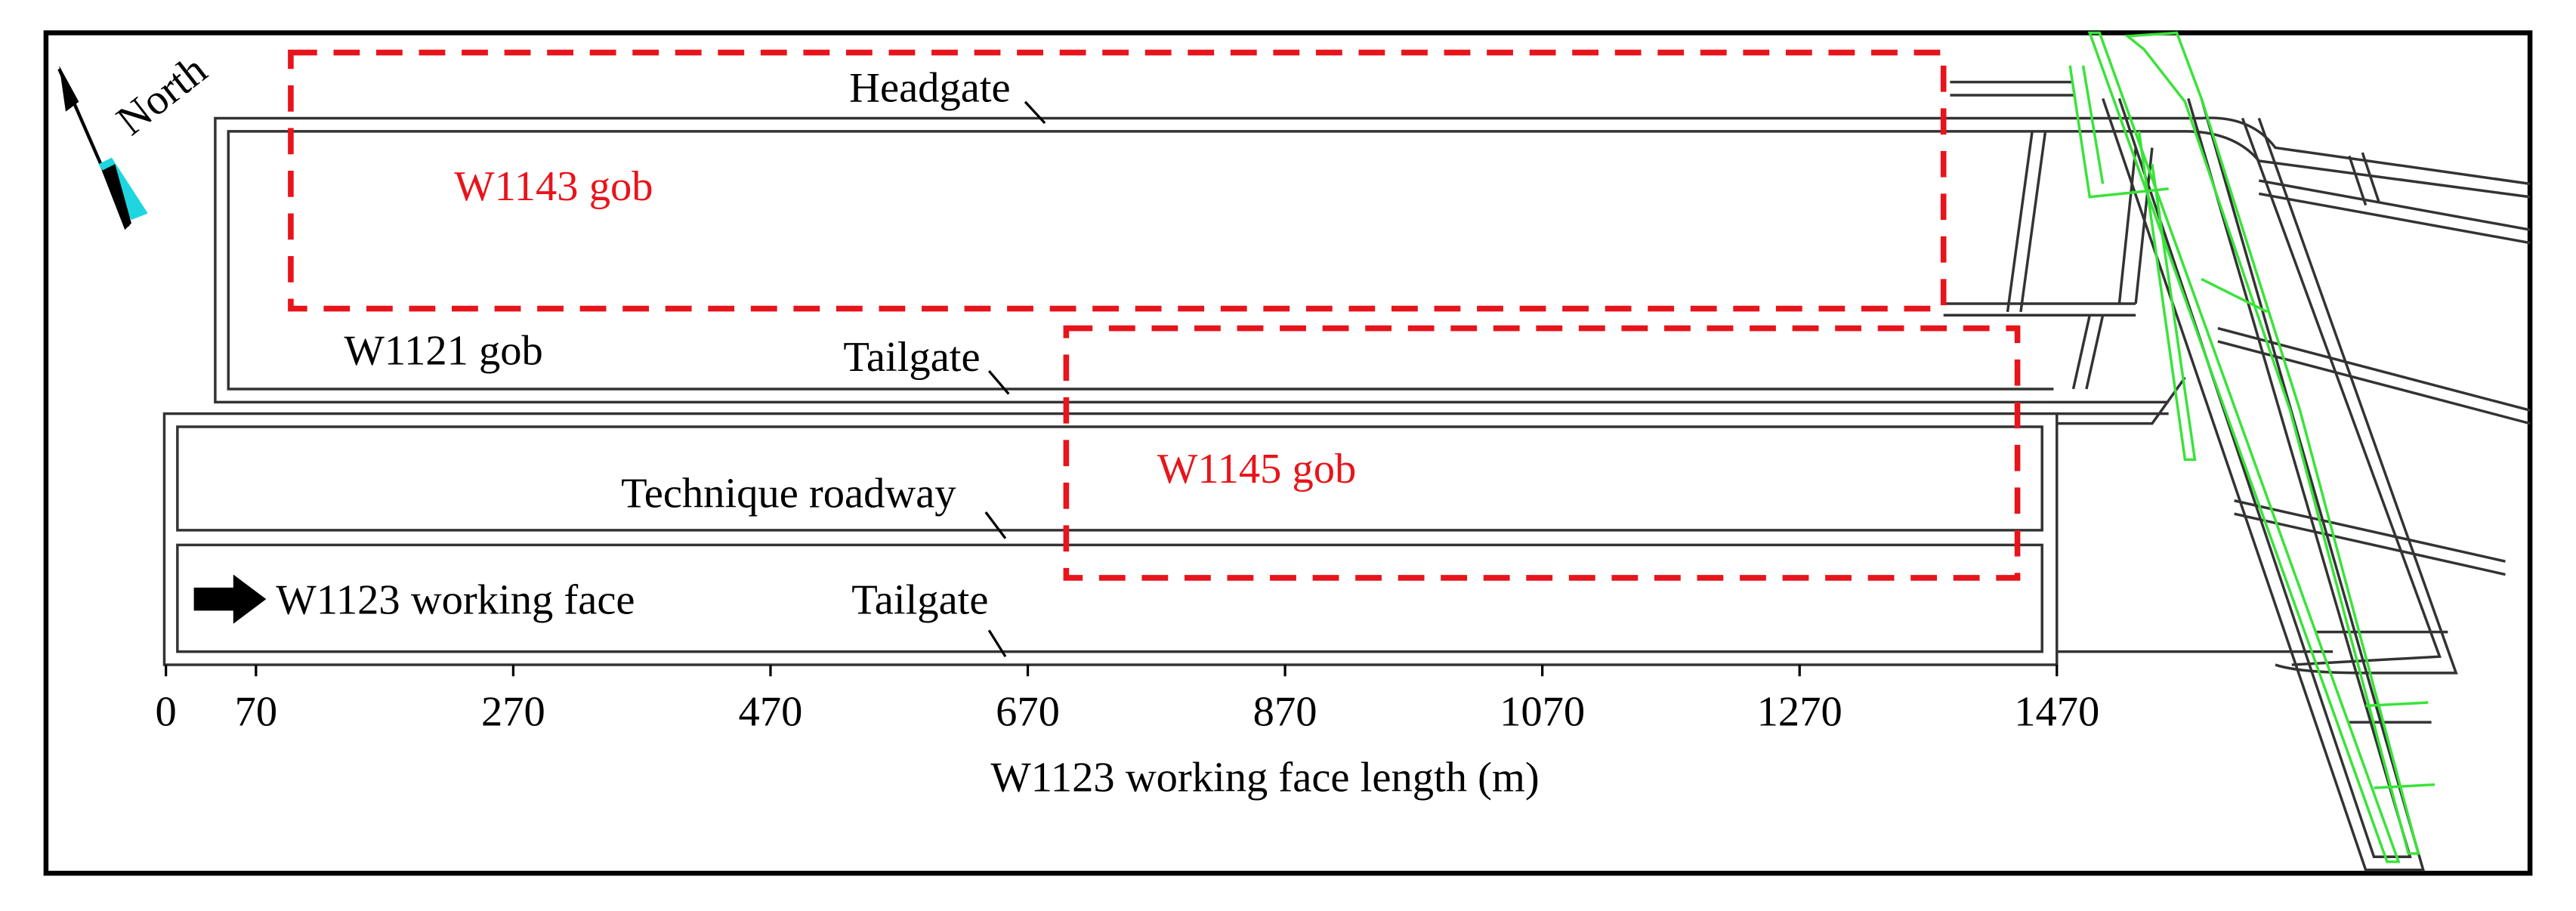 This screenshot has height=911, width=2576. Describe the element at coordinates (443, 350) in the screenshot. I see `gob-label: W1121 gob` at that location.